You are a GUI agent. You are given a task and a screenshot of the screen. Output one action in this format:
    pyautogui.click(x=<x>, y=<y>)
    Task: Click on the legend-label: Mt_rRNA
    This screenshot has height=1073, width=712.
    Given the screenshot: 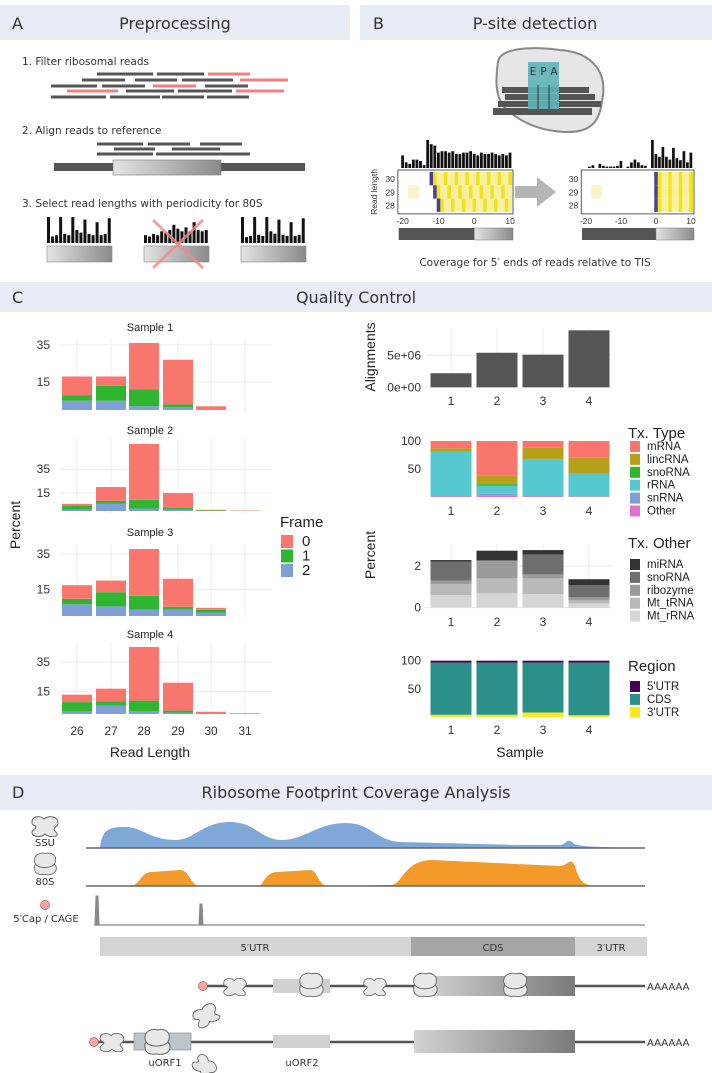 What is the action you would take?
    pyautogui.click(x=671, y=617)
    